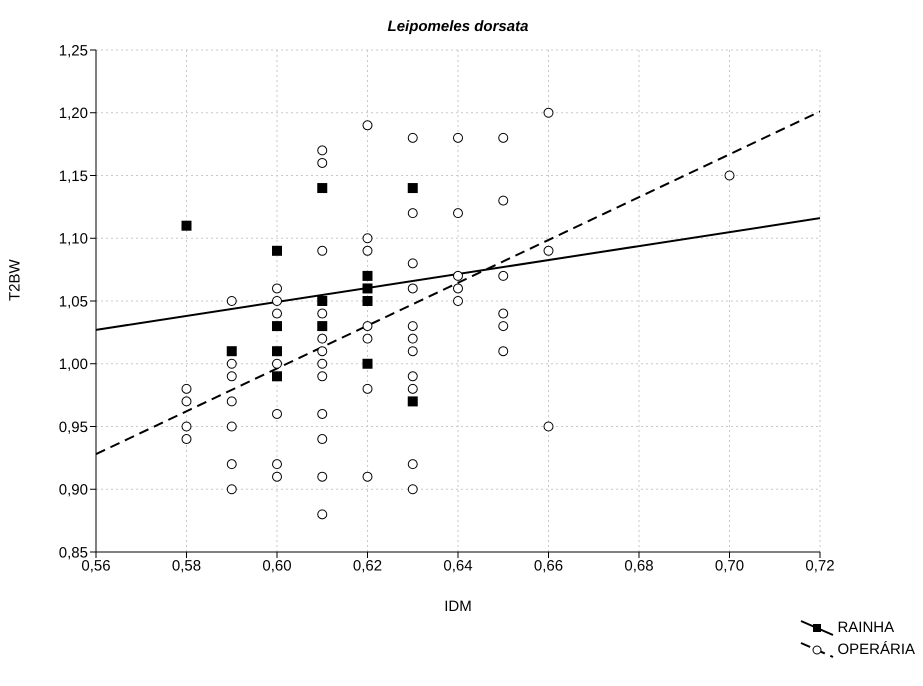 The image size is (923, 686). Describe the element at coordinates (820, 566) in the screenshot. I see `x-tick-label: 0,72` at that location.